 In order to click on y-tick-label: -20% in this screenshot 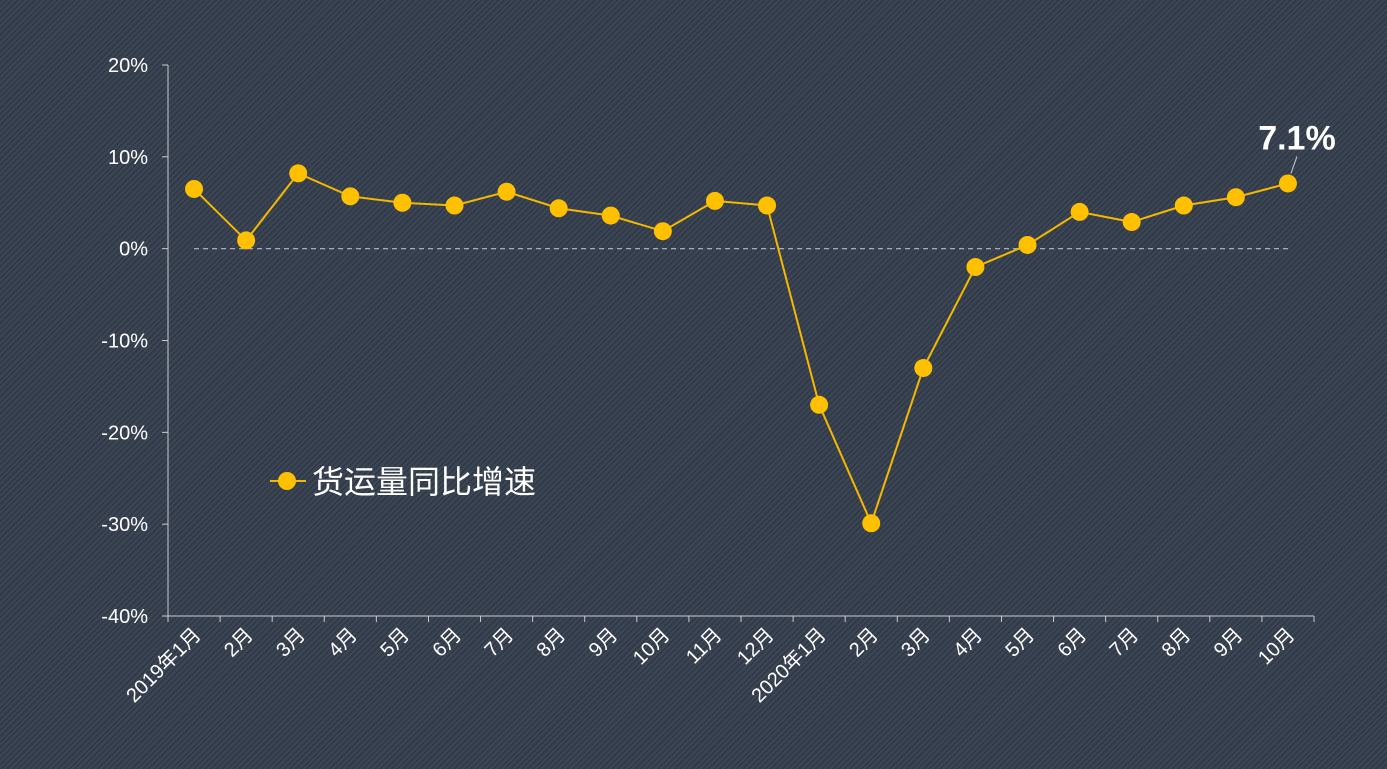, I will do `click(124, 433)`.